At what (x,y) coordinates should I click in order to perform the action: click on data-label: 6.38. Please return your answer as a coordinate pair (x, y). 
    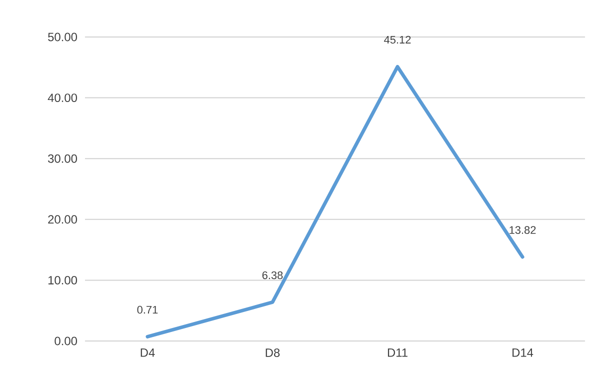
    Looking at the image, I should click on (272, 275).